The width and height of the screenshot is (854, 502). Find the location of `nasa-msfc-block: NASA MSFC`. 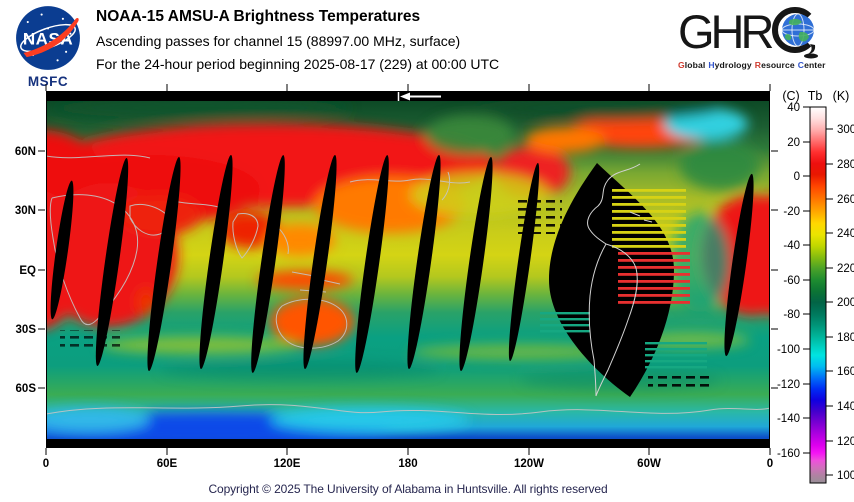

nasa-msfc-block: NASA MSFC is located at coordinates (48, 47).